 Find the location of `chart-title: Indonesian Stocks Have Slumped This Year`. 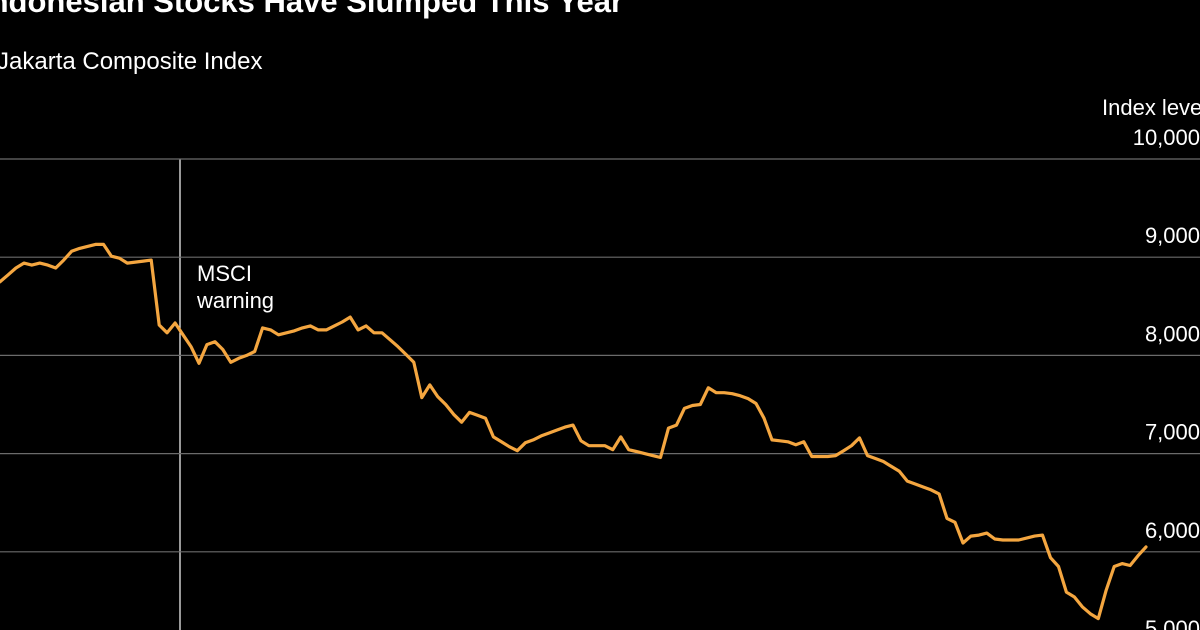

chart-title: Indonesian Stocks Have Slumped This Year is located at coordinates (311, 9).